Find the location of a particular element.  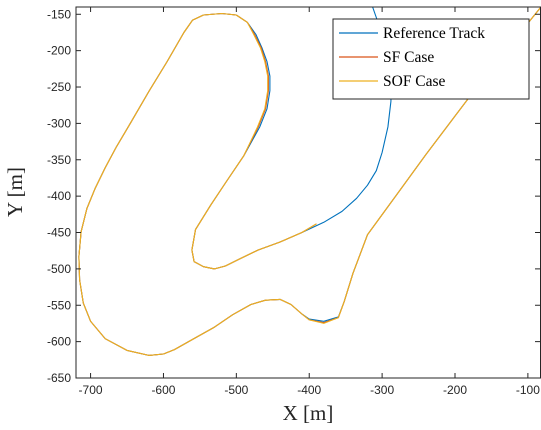

x-tick-label: -300 is located at coordinates (382, 390).